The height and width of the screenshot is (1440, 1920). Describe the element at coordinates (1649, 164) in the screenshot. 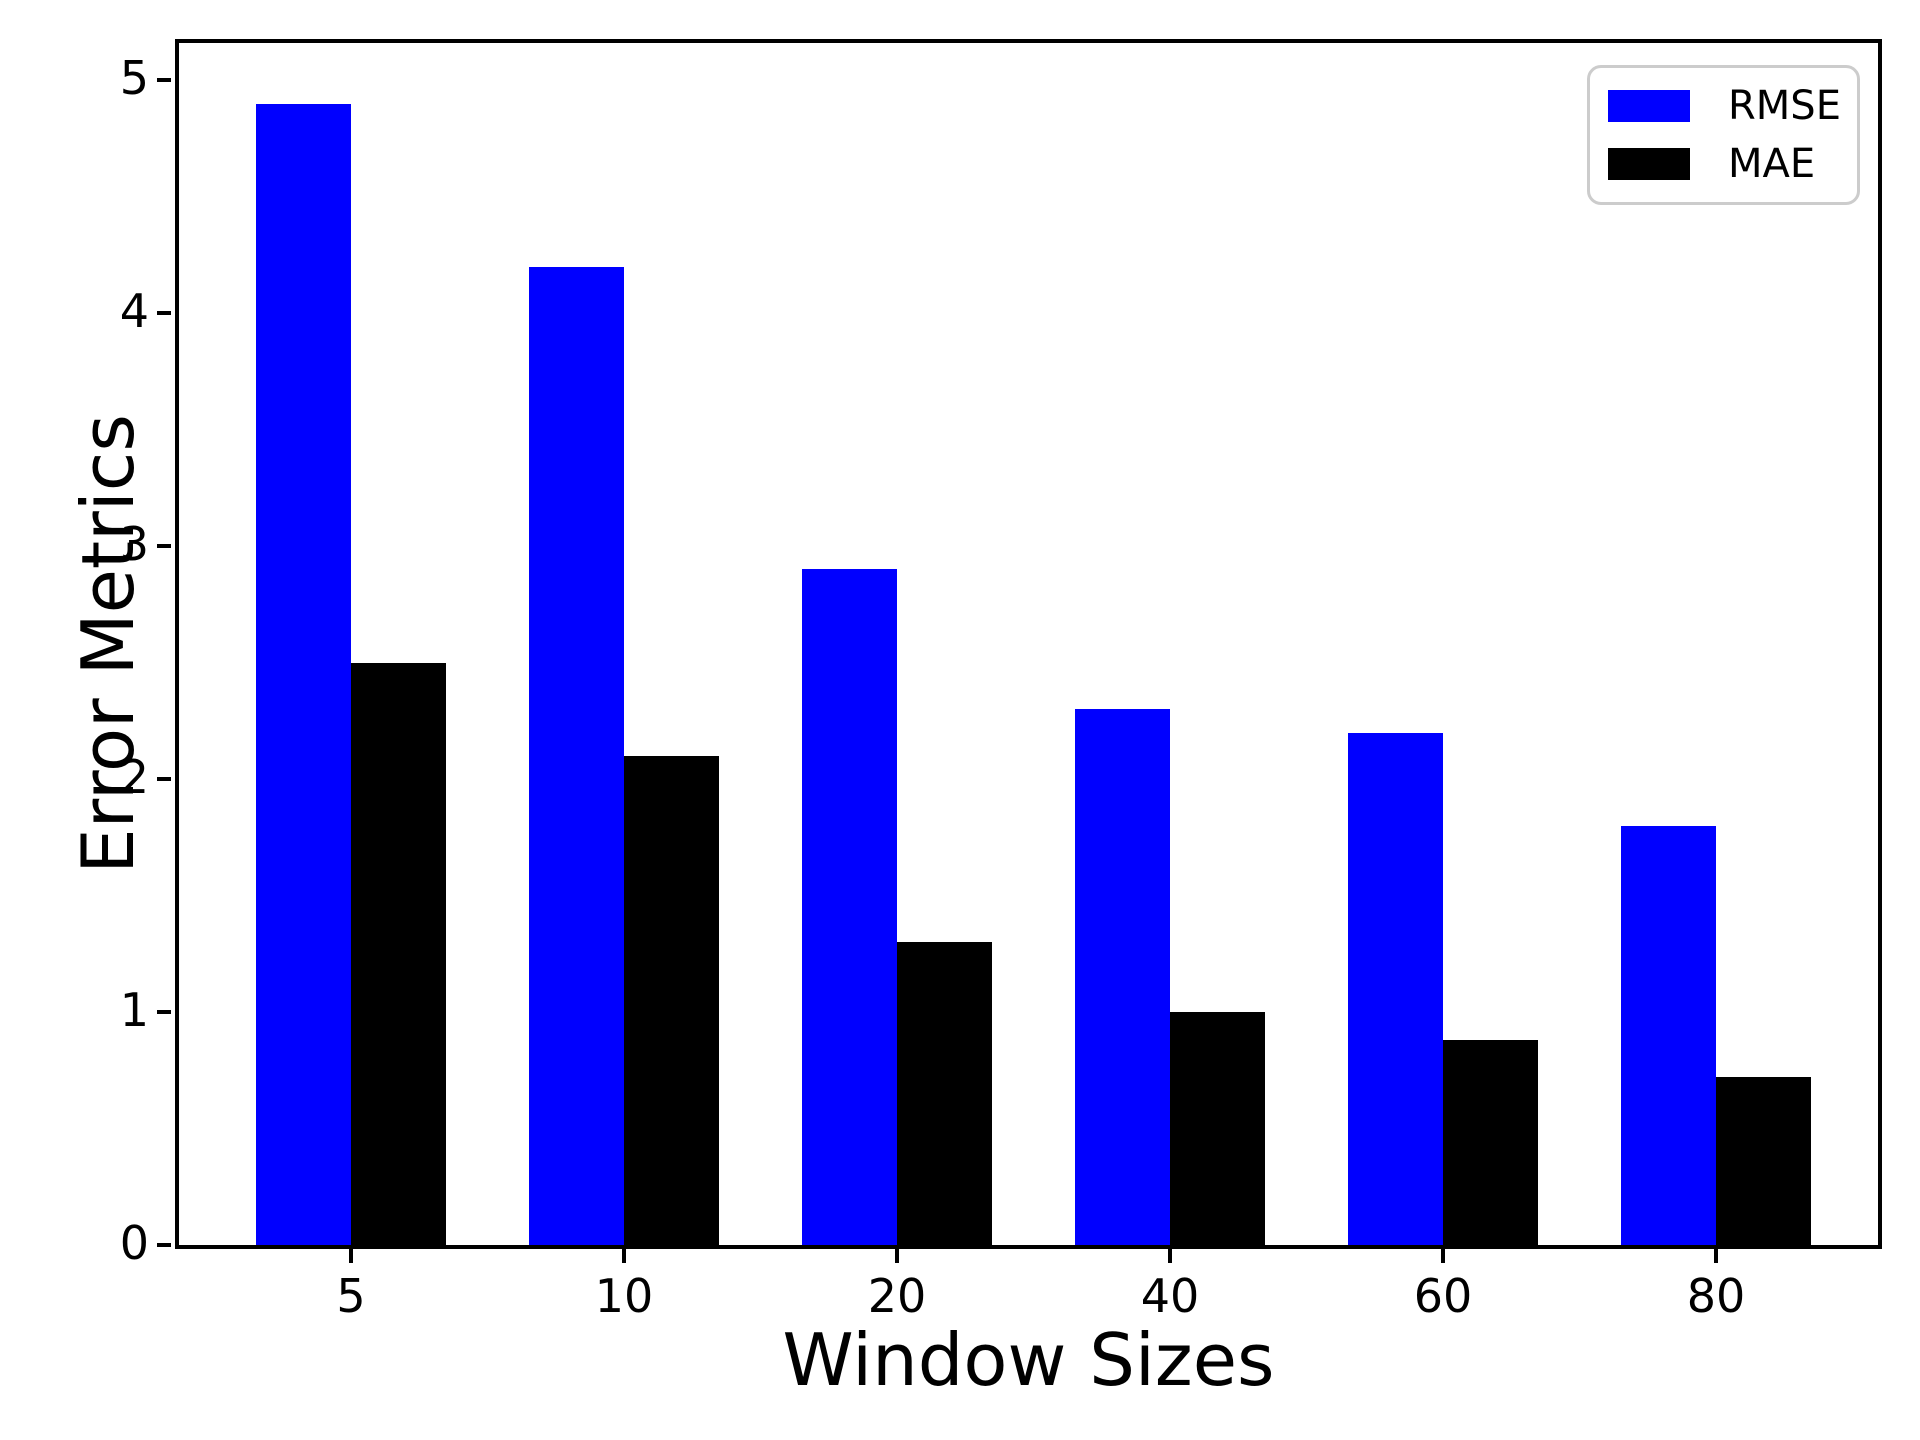

I see `legend-swatch-mae` at that location.